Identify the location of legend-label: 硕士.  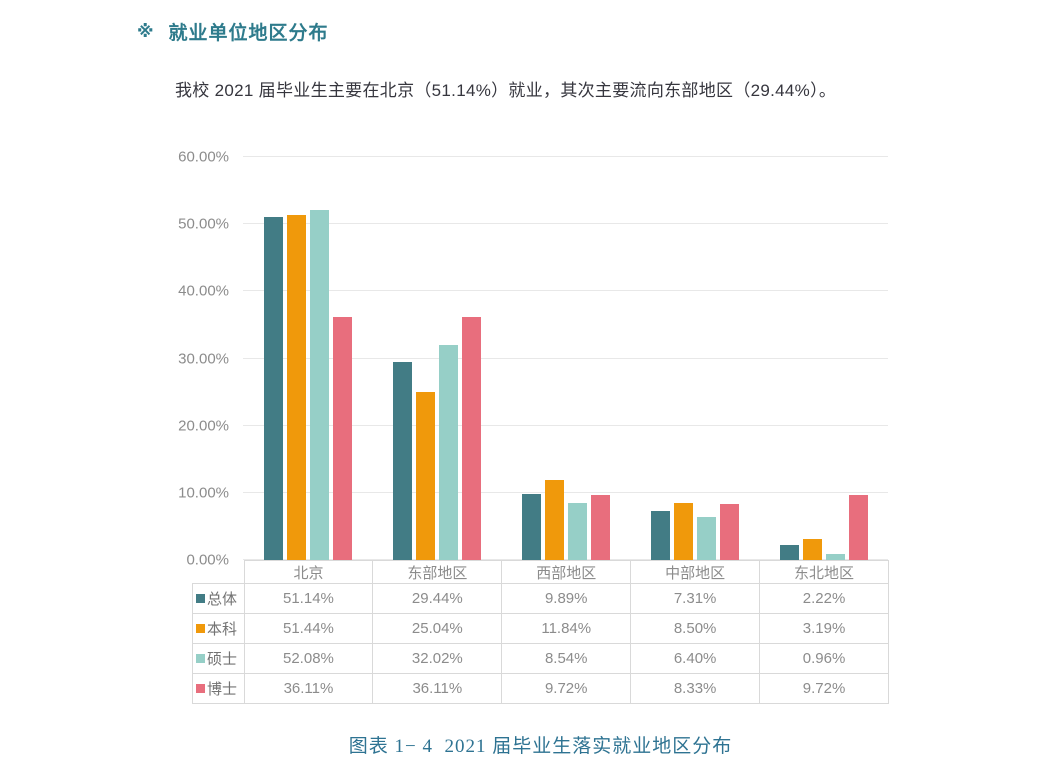
(218, 658).